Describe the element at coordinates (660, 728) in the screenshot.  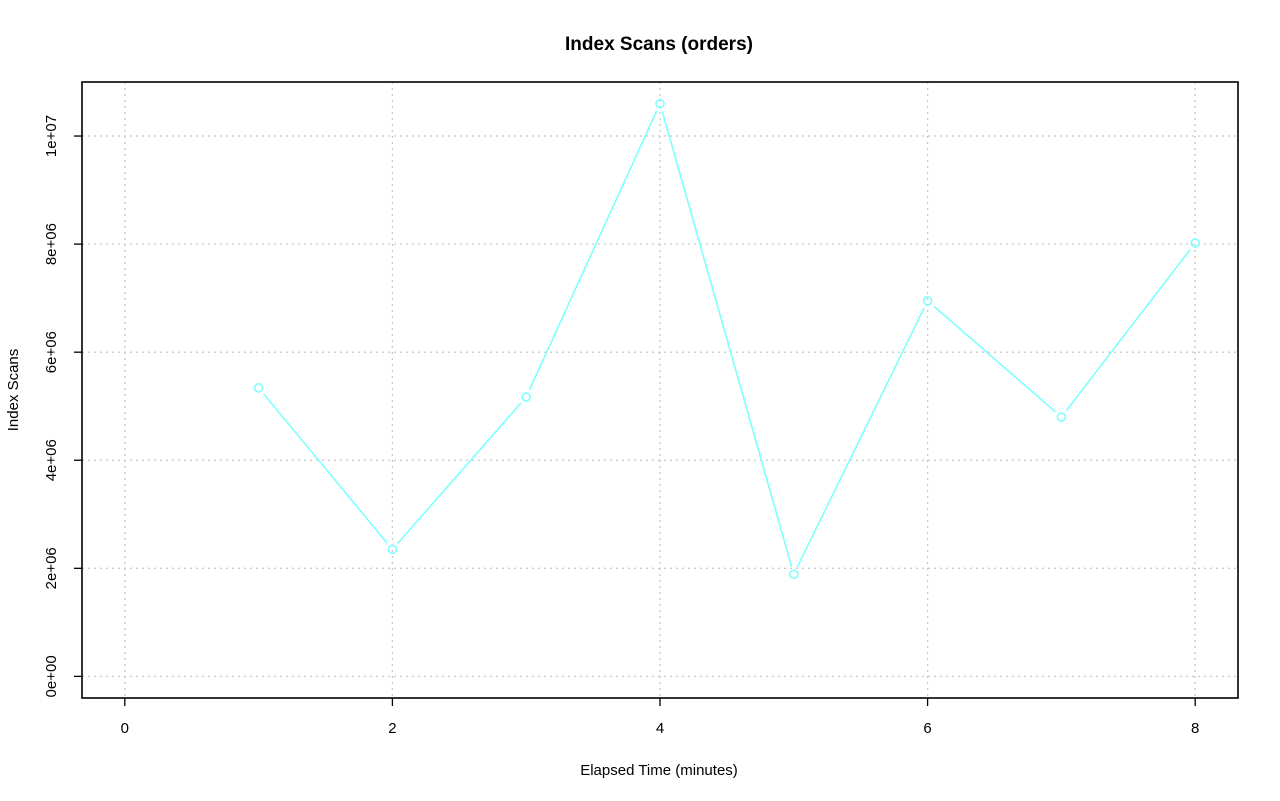
I see `x-tick-label: 4` at that location.